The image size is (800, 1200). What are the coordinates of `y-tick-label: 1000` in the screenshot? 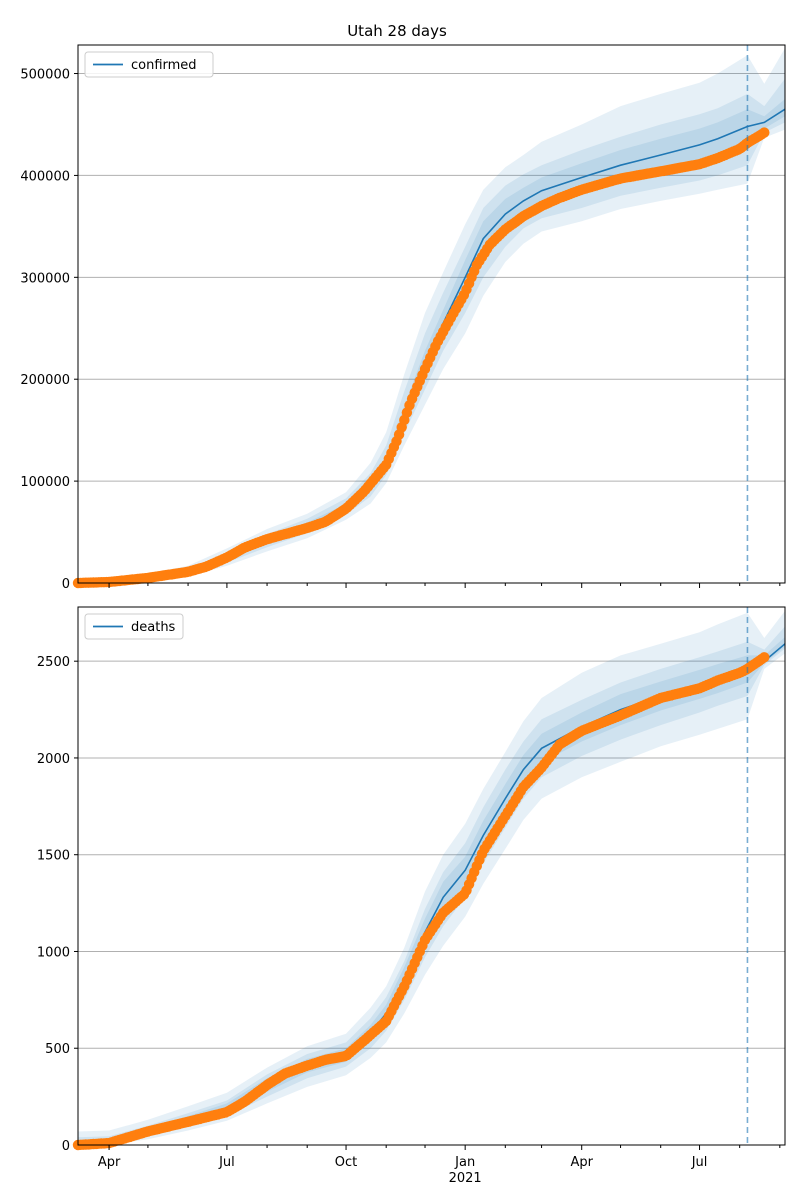 It's located at (53, 952).